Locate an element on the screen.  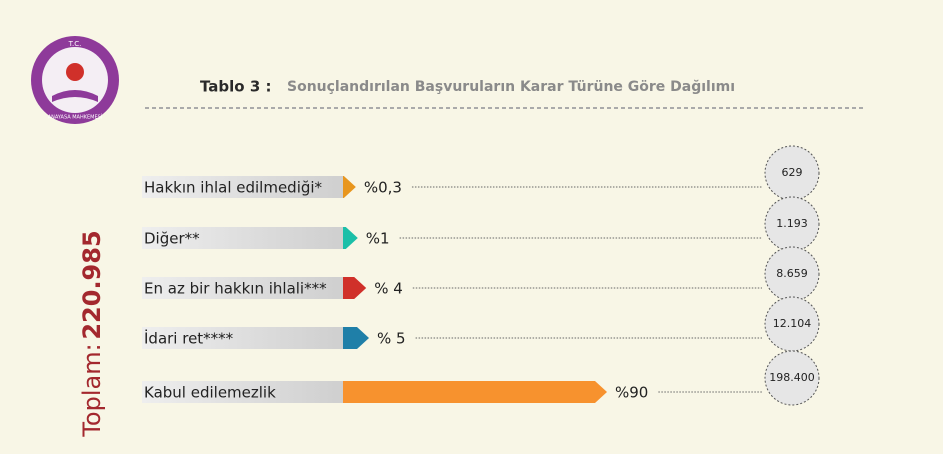
count-label: 1.193 is located at coordinates (792, 223).